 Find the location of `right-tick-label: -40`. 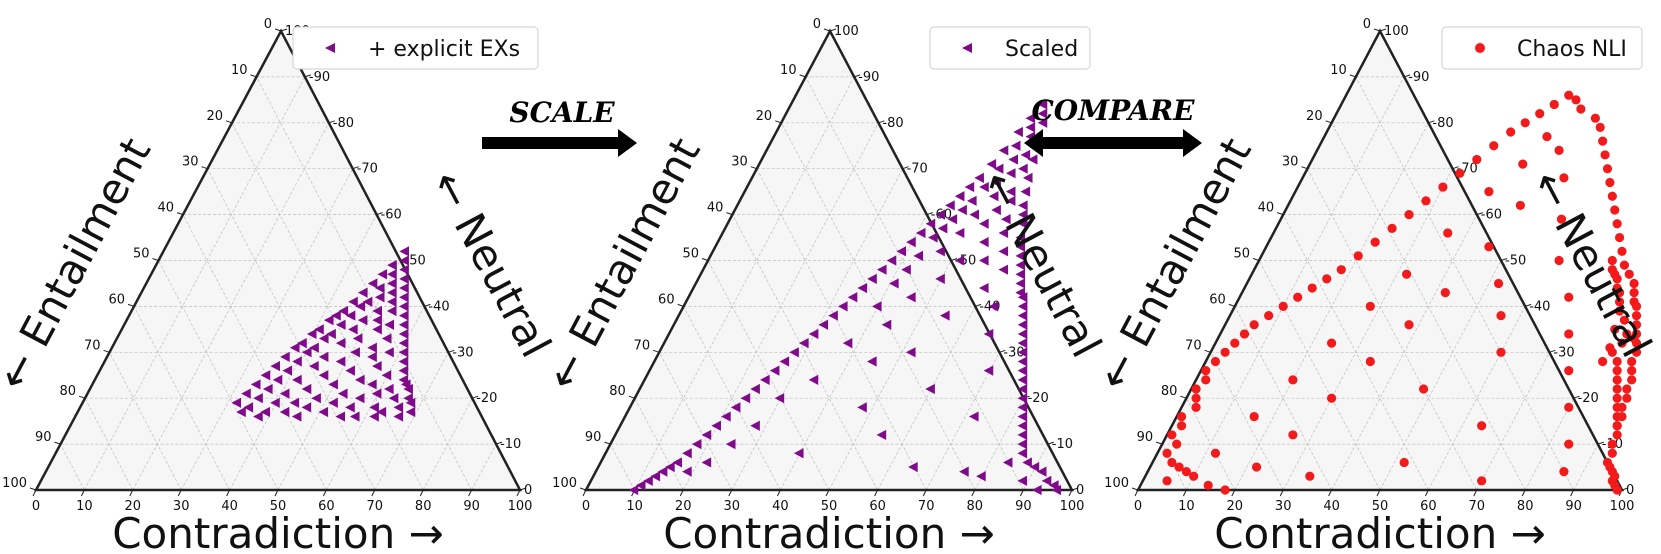

right-tick-label: -40 is located at coordinates (1539, 306).